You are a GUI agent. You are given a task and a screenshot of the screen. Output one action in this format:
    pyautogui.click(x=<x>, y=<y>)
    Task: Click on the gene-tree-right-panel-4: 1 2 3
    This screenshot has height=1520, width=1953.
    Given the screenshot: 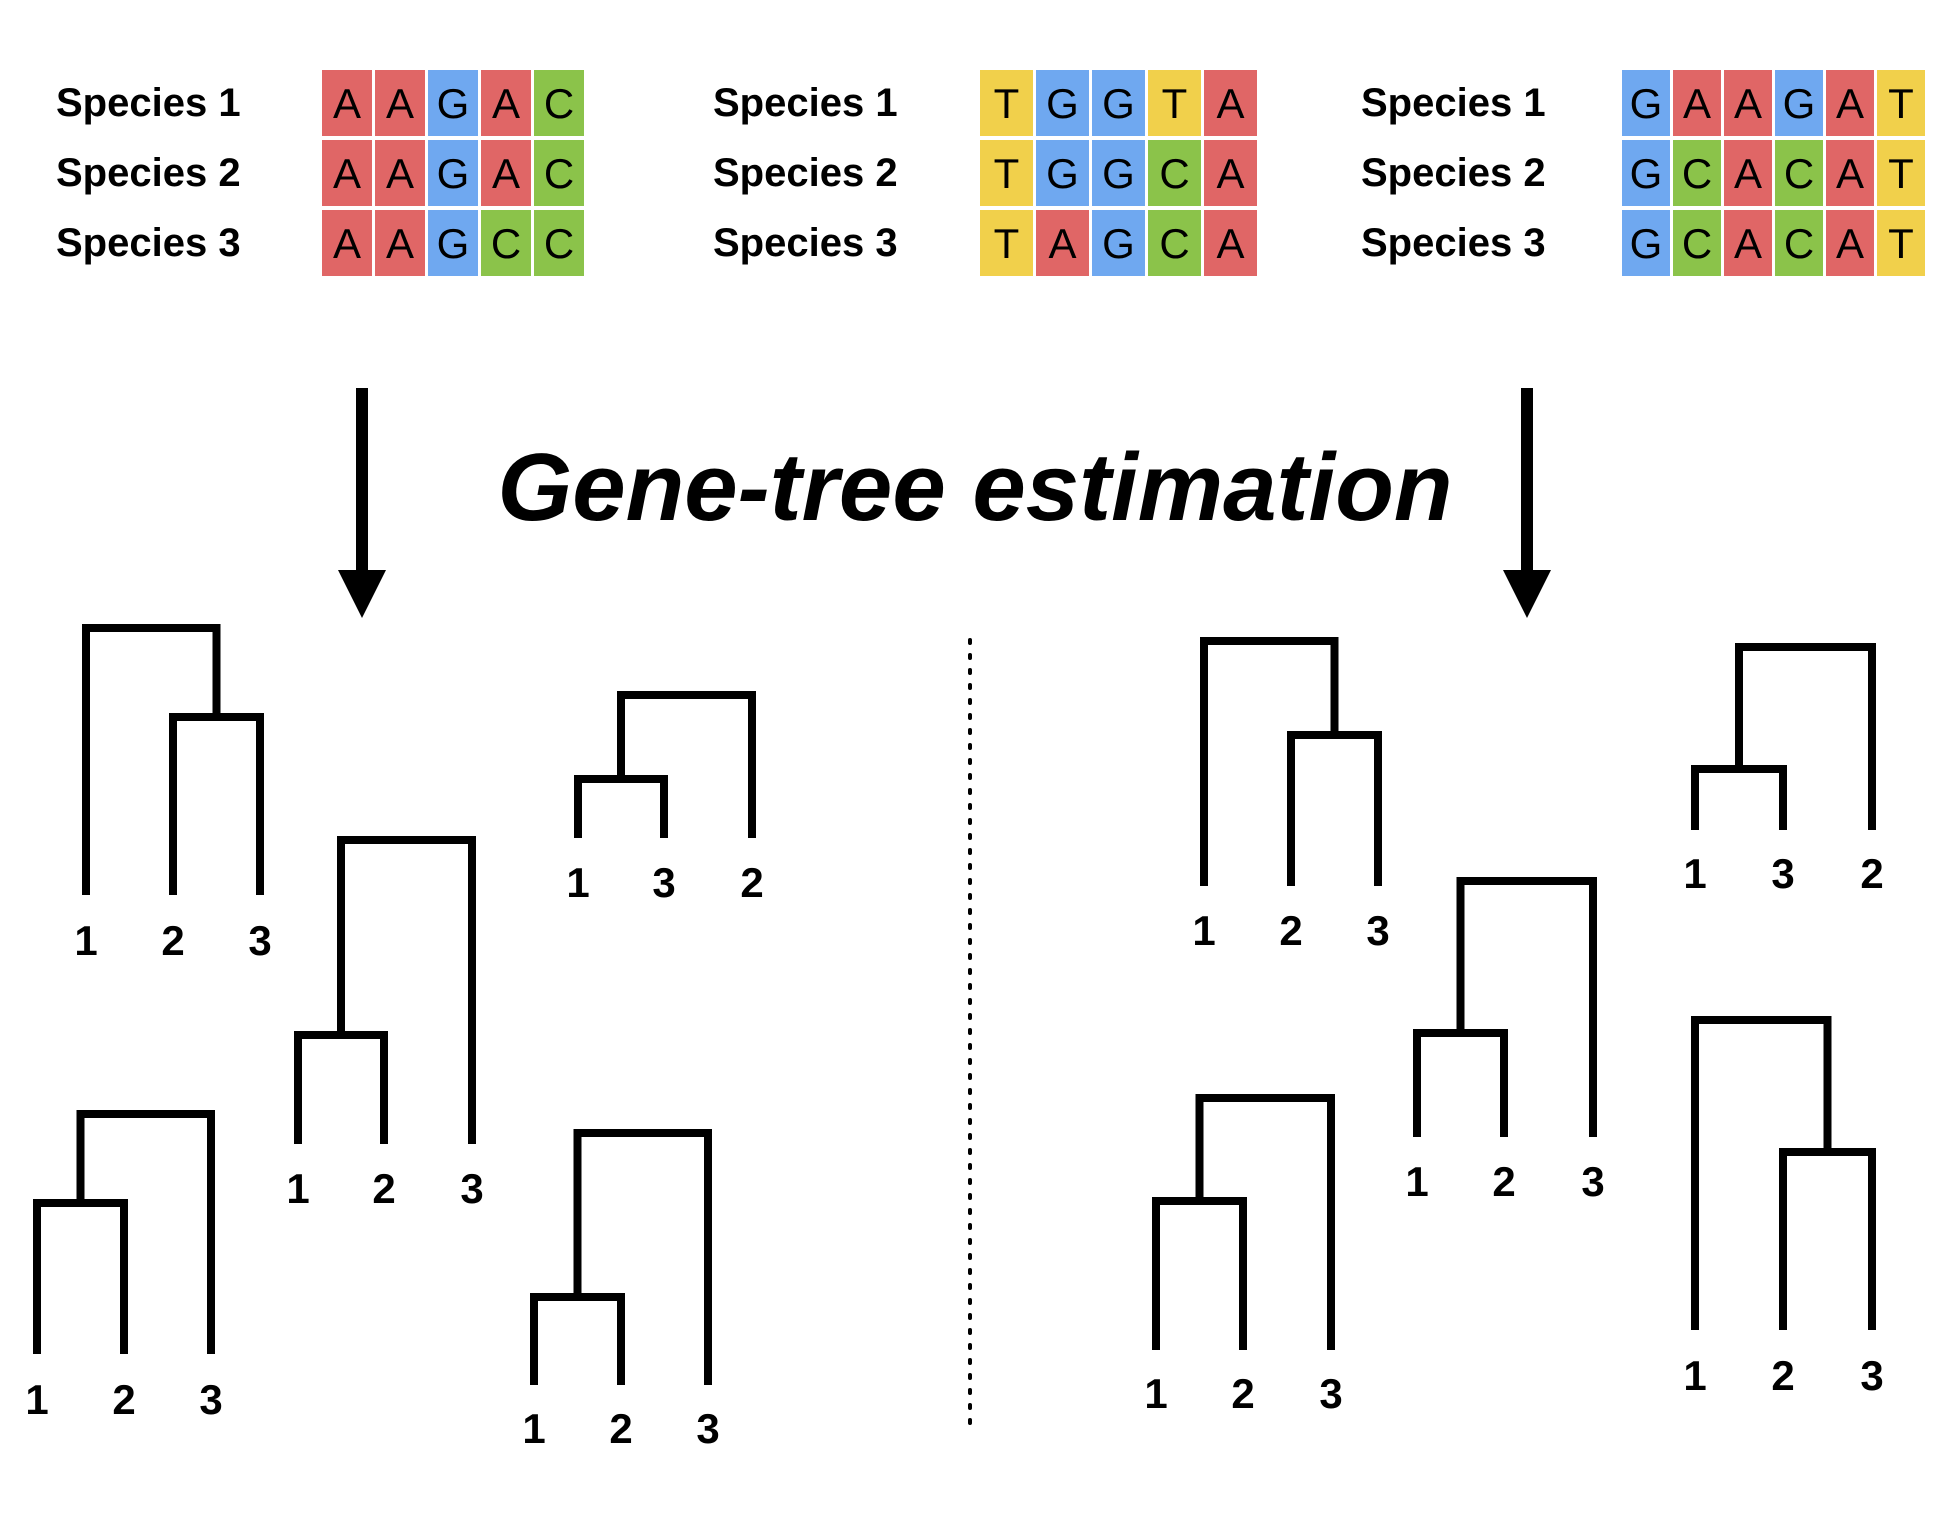 What is the action you would take?
    pyautogui.click(x=1243, y=1255)
    